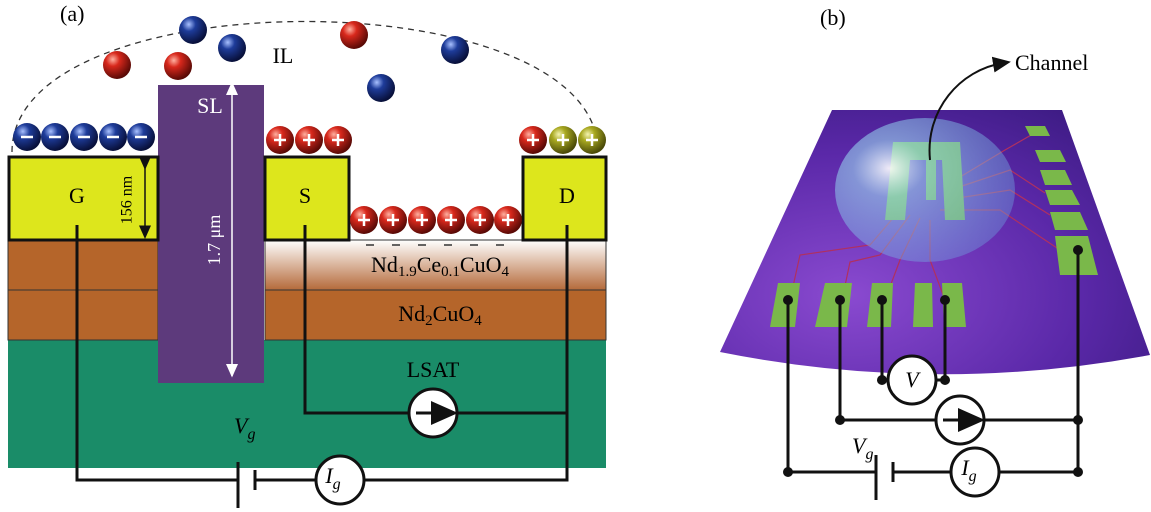 This screenshot has width=1151, height=512. I want to click on slot, so click(211, 234).